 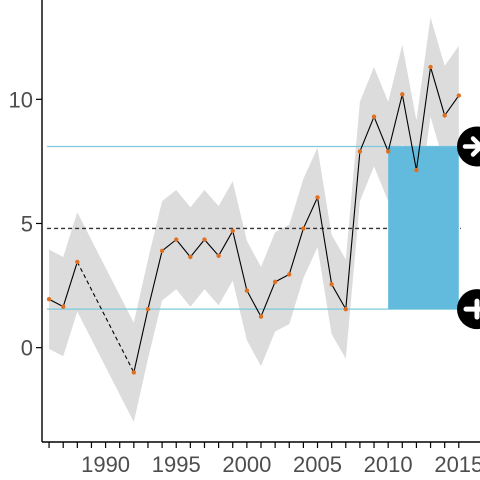 I want to click on x-tick-label: 2005, so click(x=317, y=464).